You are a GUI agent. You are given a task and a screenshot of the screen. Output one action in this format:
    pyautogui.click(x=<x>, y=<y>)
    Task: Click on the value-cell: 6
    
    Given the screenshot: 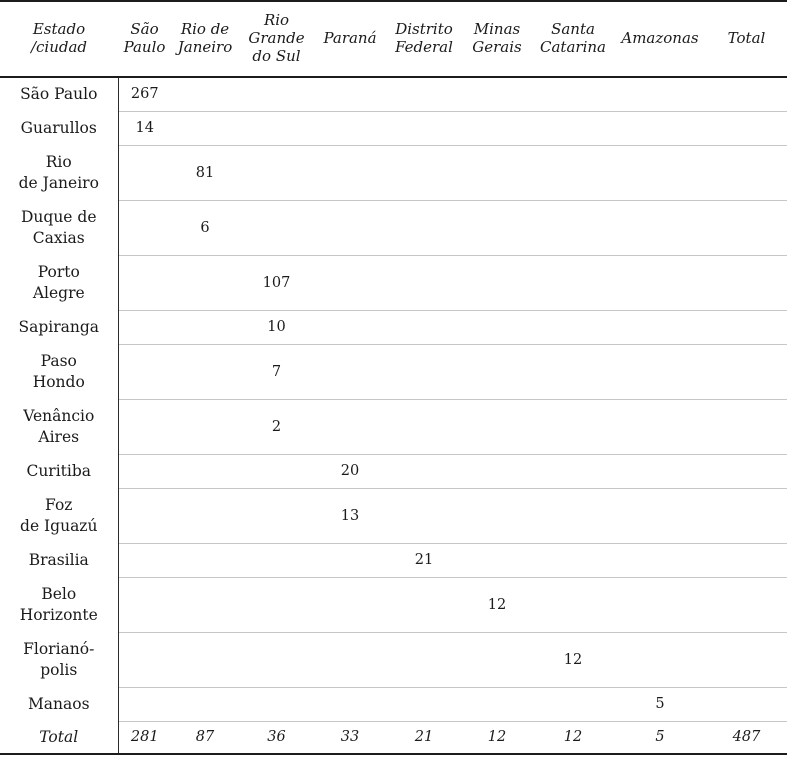 What is the action you would take?
    pyautogui.click(x=205, y=227)
    